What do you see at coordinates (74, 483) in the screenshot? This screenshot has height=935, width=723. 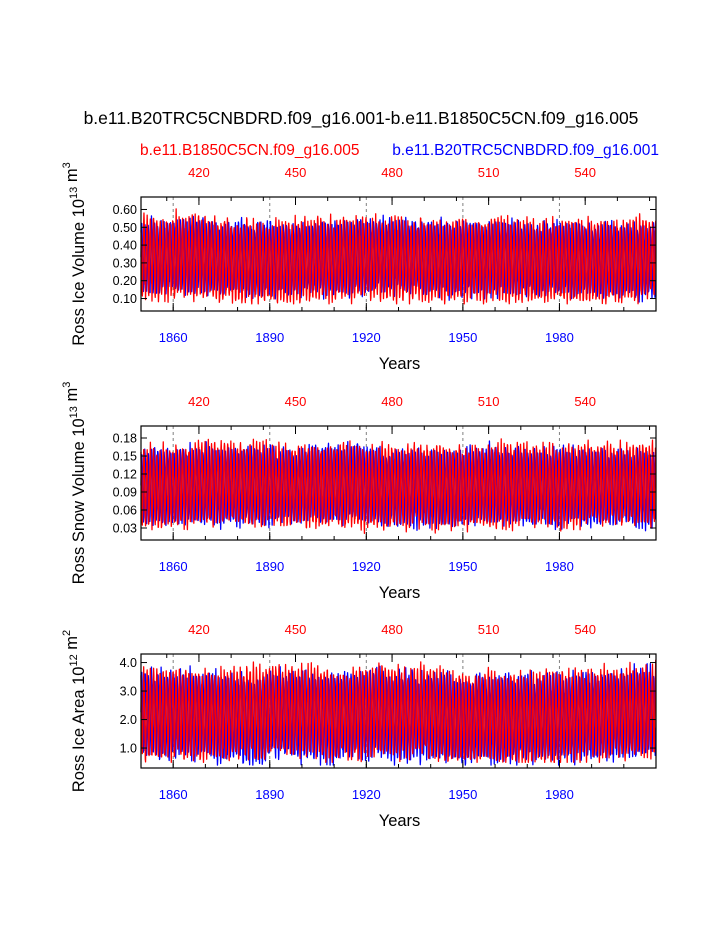 I see `y-axis-label: Ross Snow Volume 1013 m3` at bounding box center [74, 483].